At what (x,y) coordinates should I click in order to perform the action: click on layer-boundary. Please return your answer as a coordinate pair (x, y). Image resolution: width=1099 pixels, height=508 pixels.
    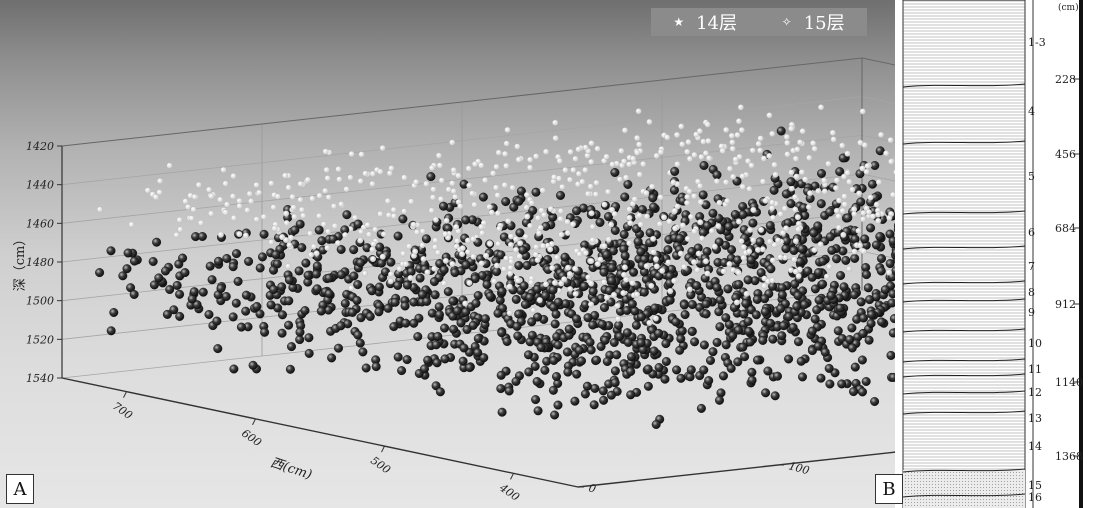
    Looking at the image, I should click on (964, 392).